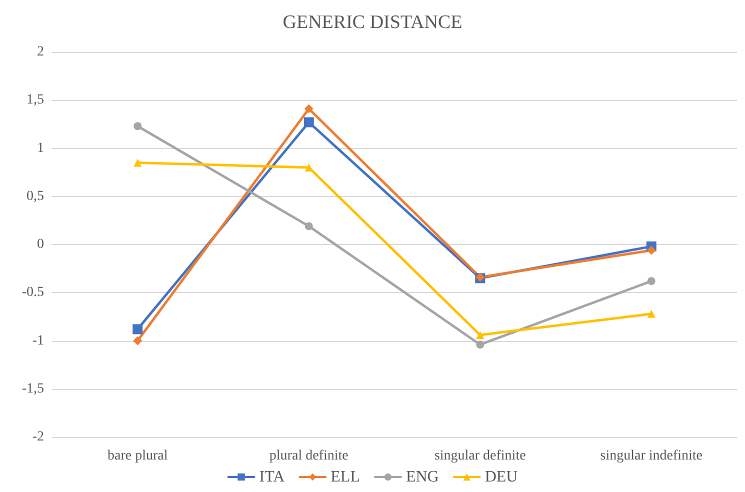 The width and height of the screenshot is (745, 492). I want to click on chart-title: GENERIC DISTANCE, so click(372, 22).